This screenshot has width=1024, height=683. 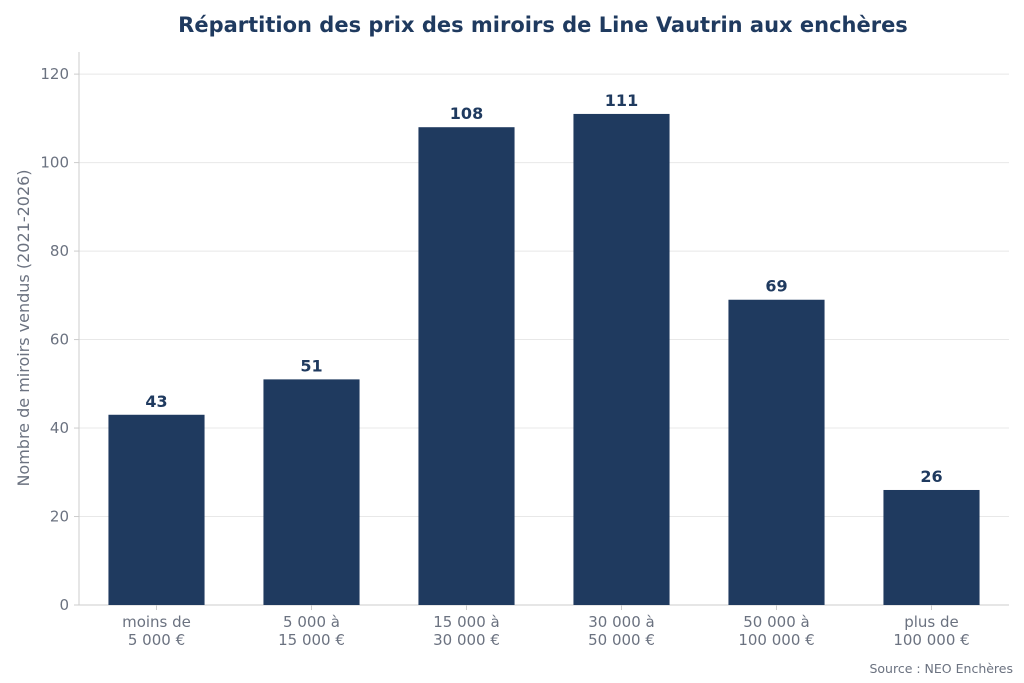 I want to click on x-tick-label: 5 000 à, so click(x=311, y=622).